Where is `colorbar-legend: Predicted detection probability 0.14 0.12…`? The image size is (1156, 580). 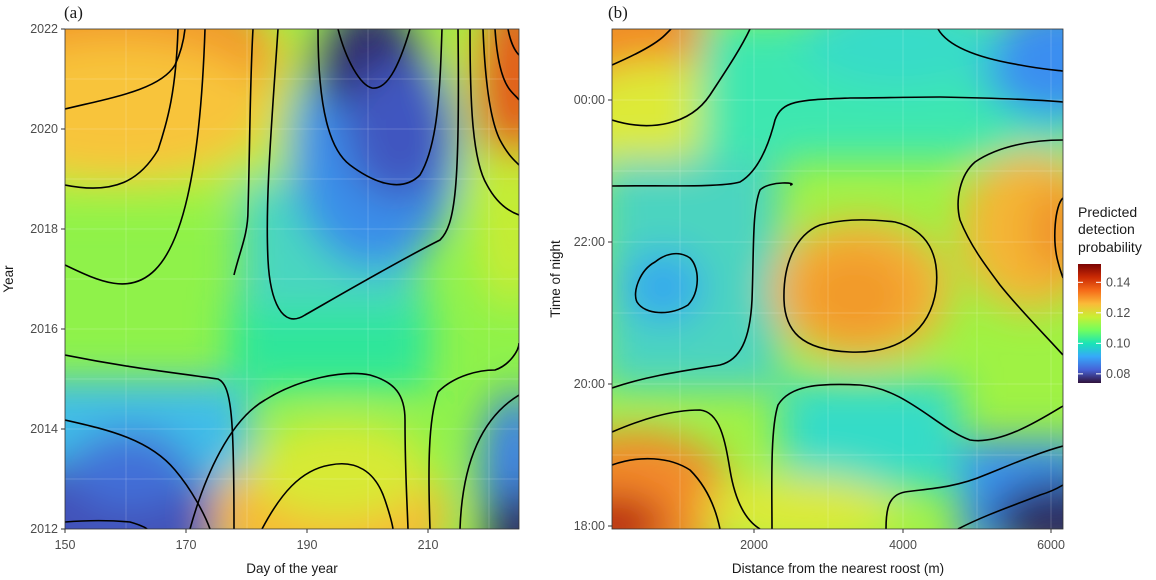 colorbar-legend: Predicted detection probability 0.14 0.12… is located at coordinates (1110, 293).